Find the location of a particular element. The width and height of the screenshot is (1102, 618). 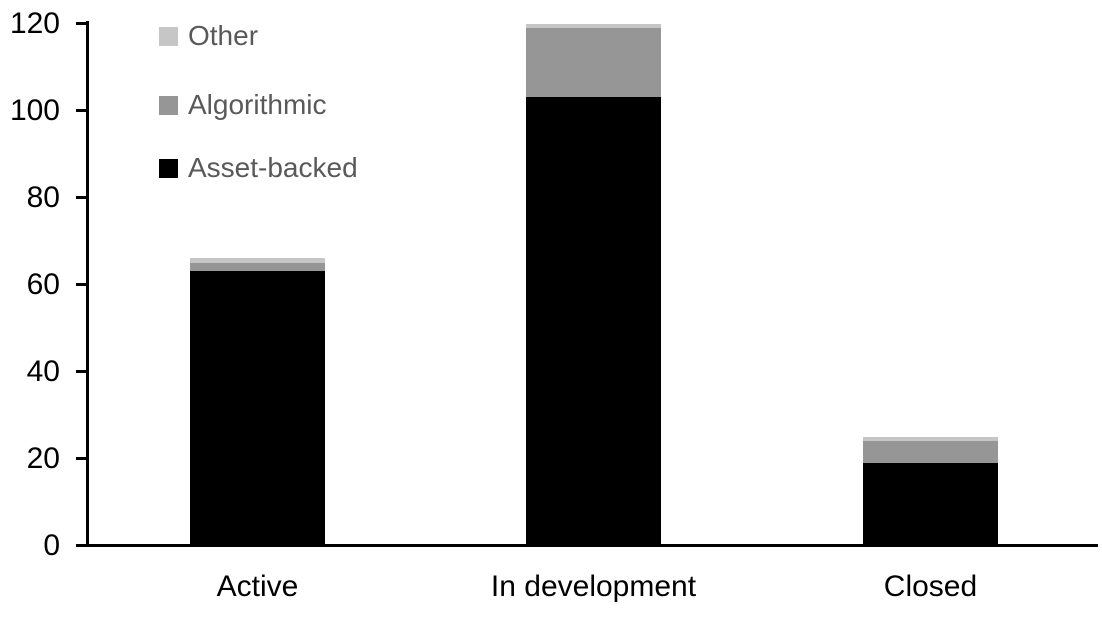

y-axis-tick-label: 60 is located at coordinates (43, 284).